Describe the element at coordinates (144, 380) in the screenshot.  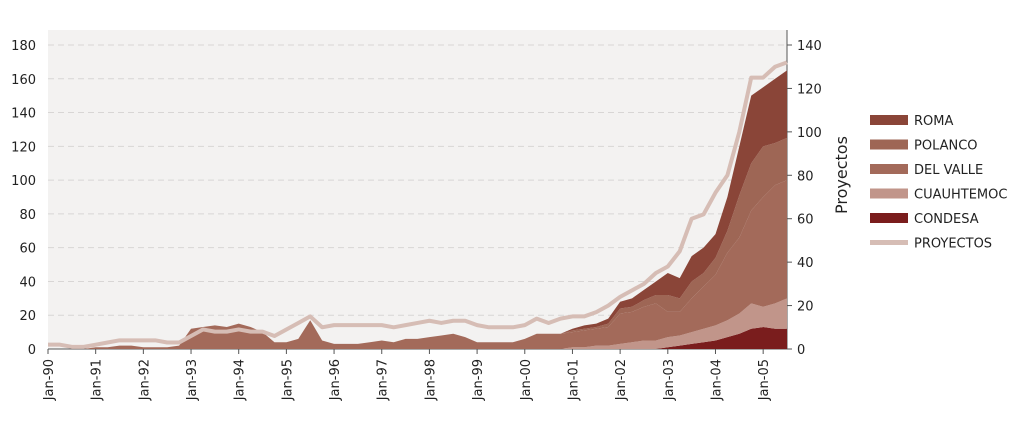
I see `x-tick-label: Jan-92` at that location.